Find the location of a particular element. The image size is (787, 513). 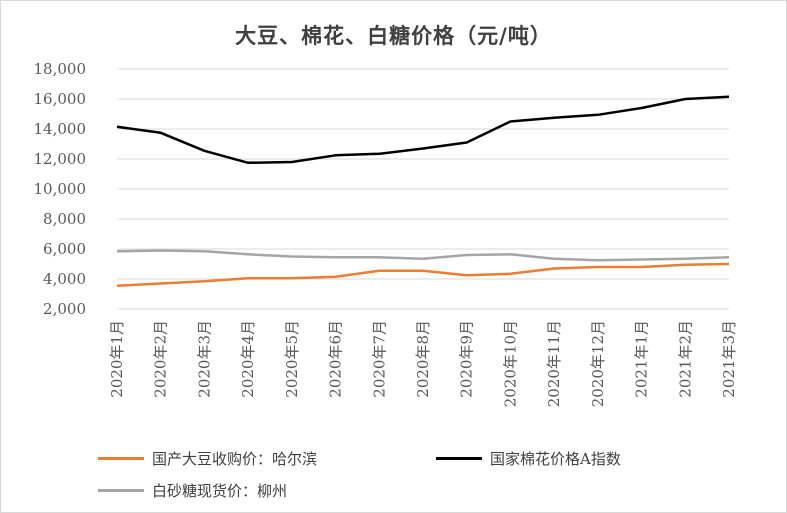

x-tick-label: 2020年3月 is located at coordinates (204, 359).